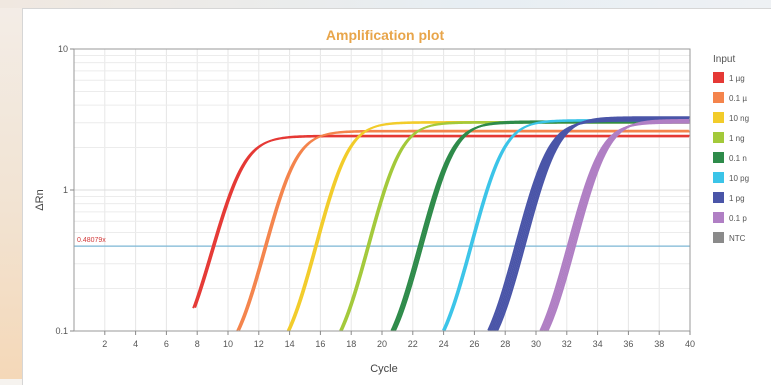 The width and height of the screenshot is (771, 385). Describe the element at coordinates (444, 344) in the screenshot. I see `x-tick-label: 24` at that location.